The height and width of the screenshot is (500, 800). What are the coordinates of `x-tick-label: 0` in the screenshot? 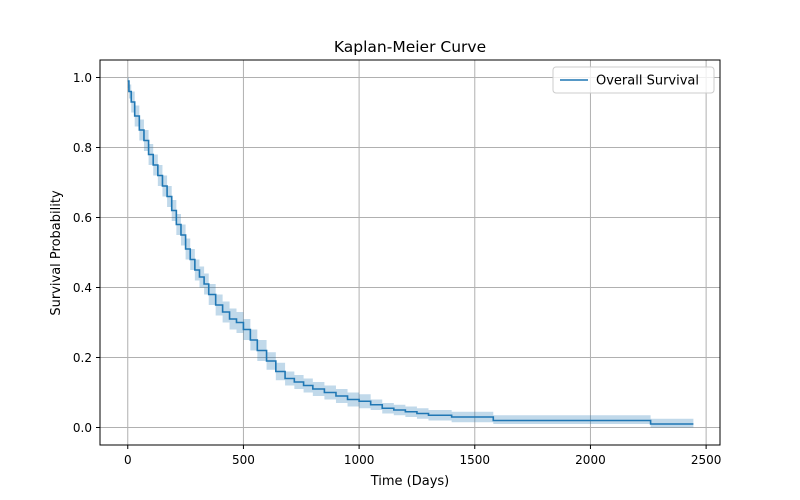 It's located at (128, 460).